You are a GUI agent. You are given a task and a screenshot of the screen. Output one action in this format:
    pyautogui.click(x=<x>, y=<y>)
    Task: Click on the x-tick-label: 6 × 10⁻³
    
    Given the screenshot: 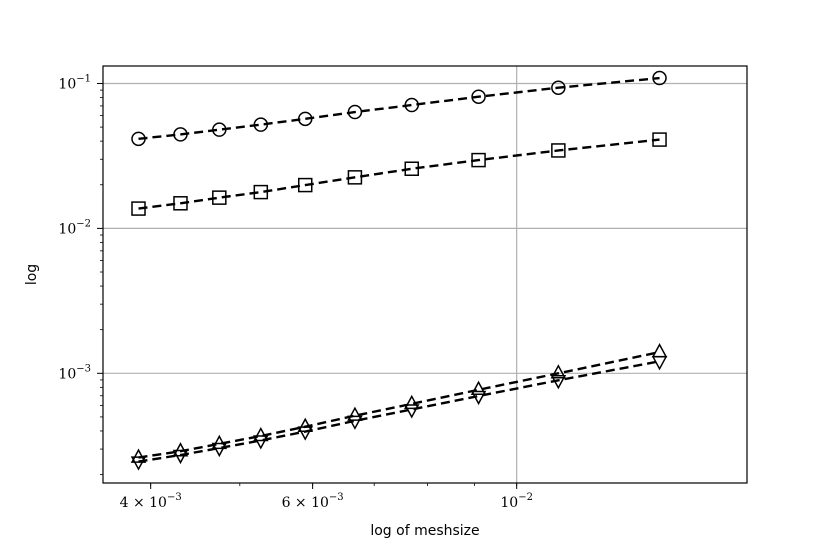 What is the action you would take?
    pyautogui.click(x=313, y=501)
    